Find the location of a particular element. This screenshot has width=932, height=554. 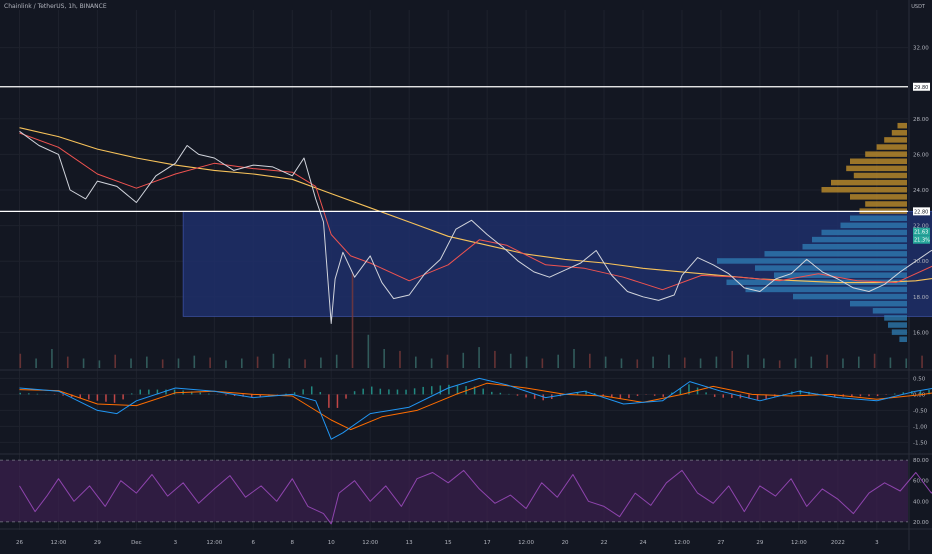

time-tick-label: 15 is located at coordinates (448, 543).